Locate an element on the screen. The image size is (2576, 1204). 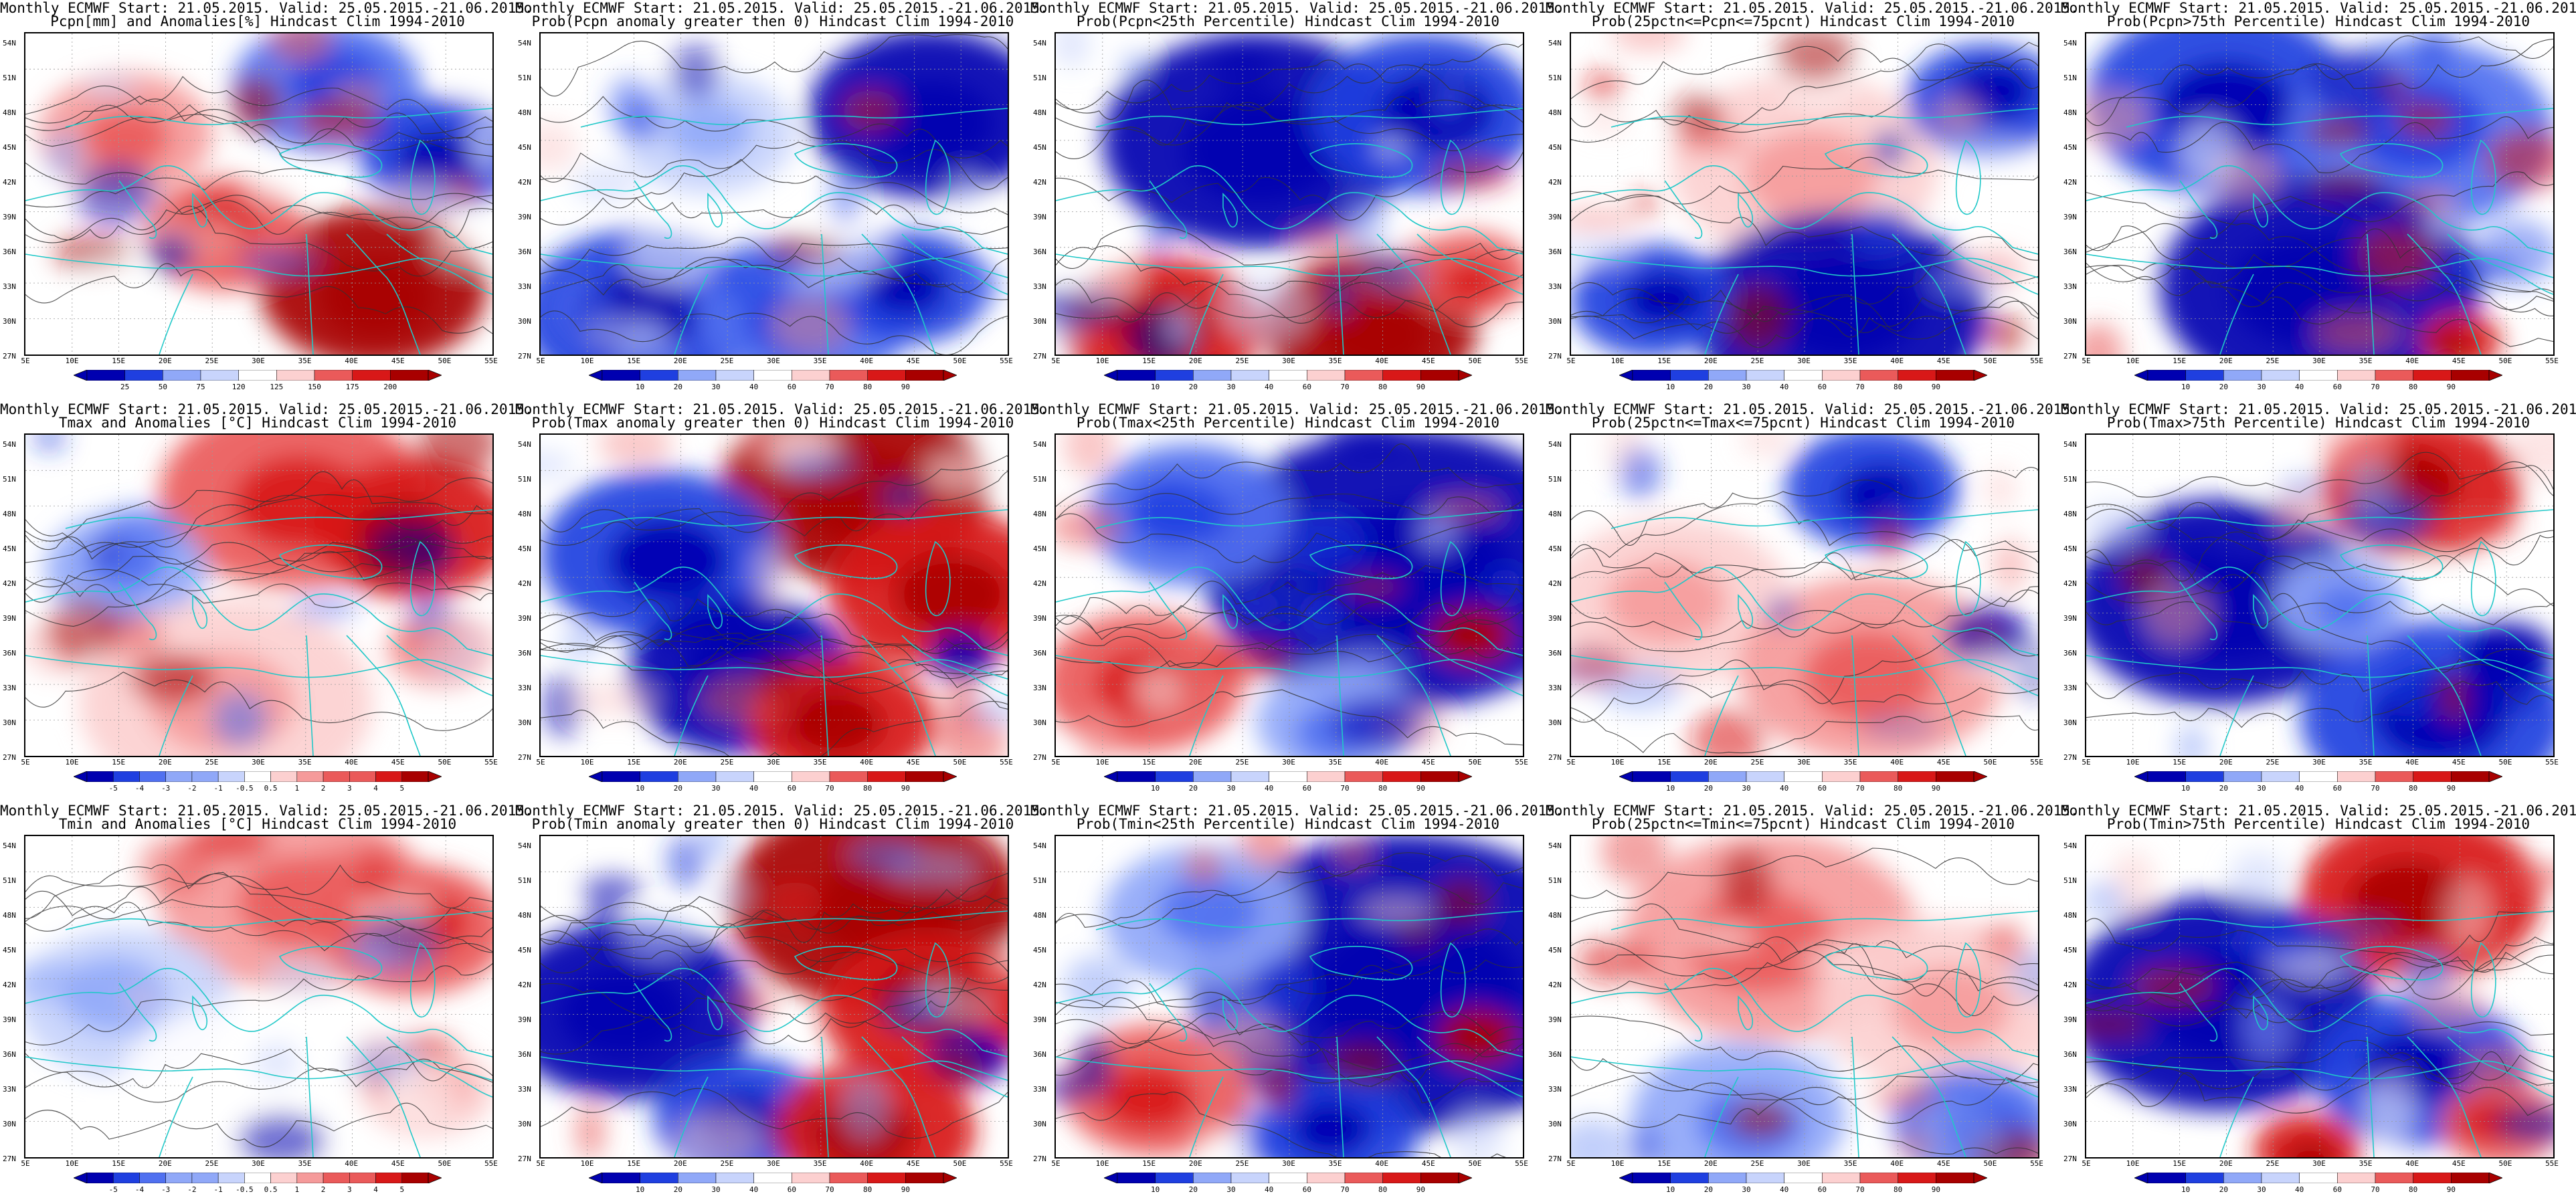
map-grid is located at coordinates (2319, 996).